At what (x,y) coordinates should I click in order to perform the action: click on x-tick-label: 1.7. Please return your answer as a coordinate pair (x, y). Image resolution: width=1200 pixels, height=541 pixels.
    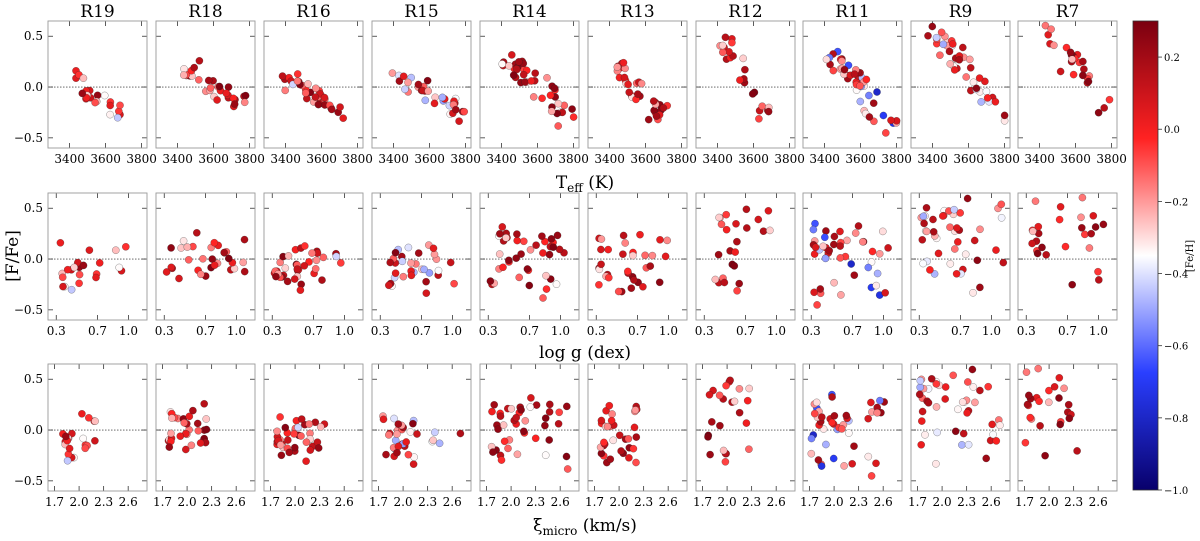
    Looking at the image, I should click on (809, 502).